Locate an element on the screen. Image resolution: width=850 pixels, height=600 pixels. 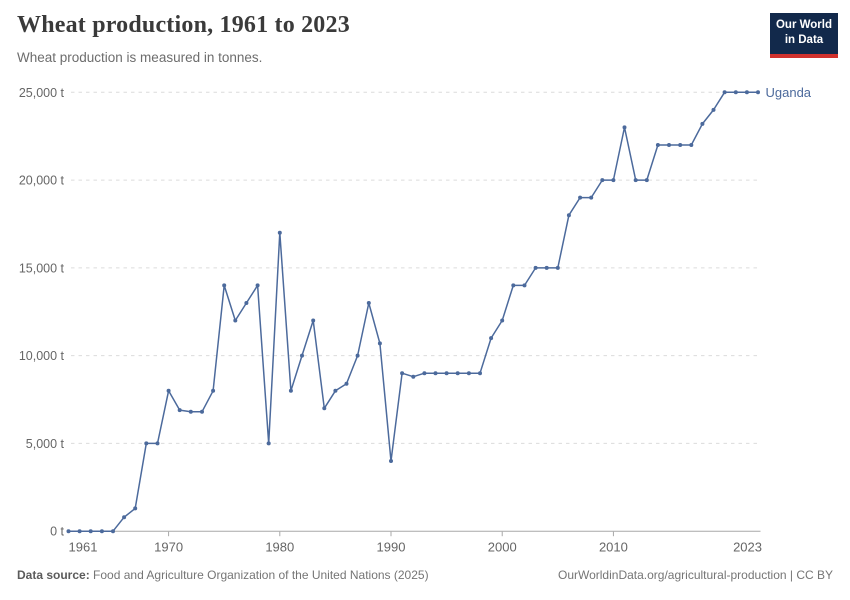
y-tick-label: 15,000 t is located at coordinates (42, 268).